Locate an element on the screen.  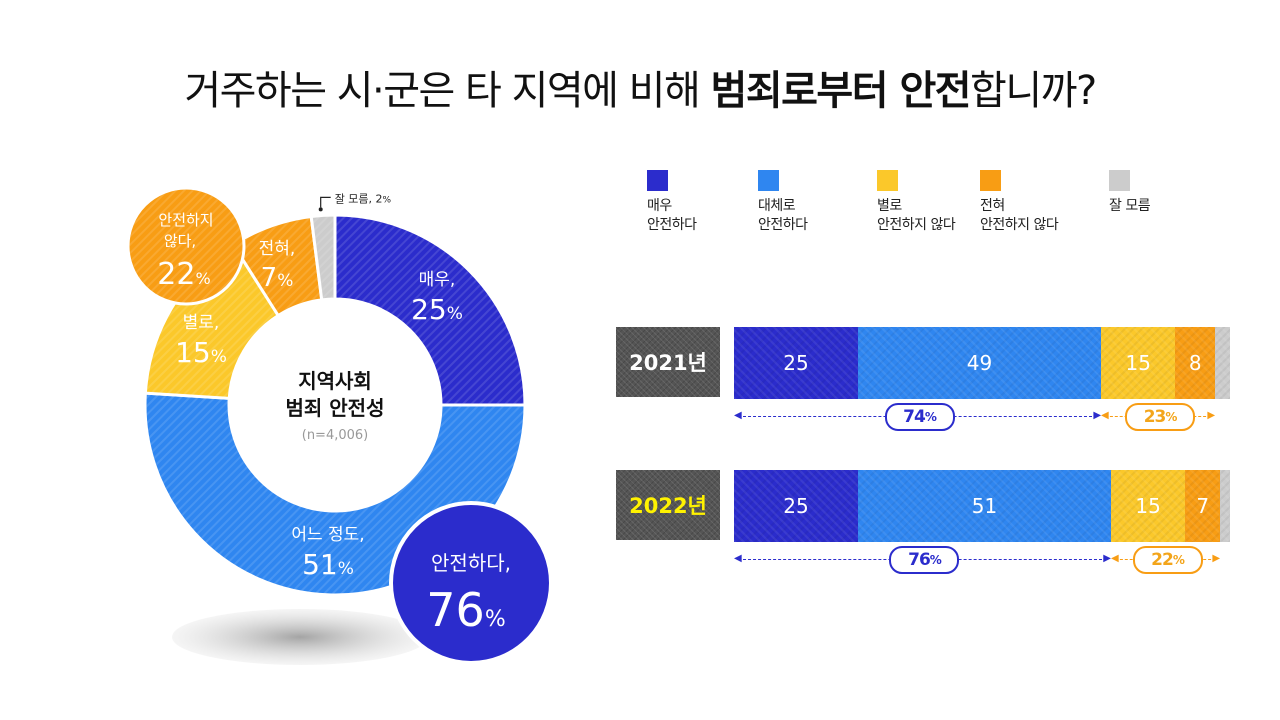
span-total-safe: 76% is located at coordinates (924, 560).